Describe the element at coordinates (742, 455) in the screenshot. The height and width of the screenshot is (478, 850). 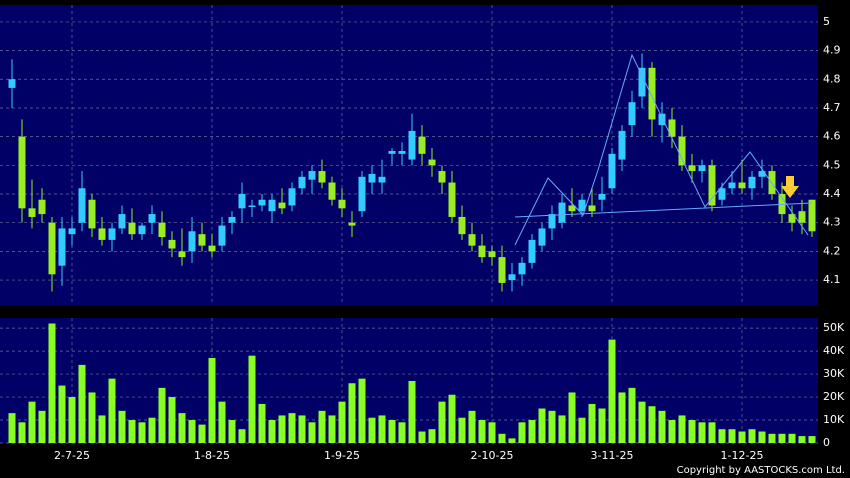
I see `x-tick-label: 1-12-25` at that location.